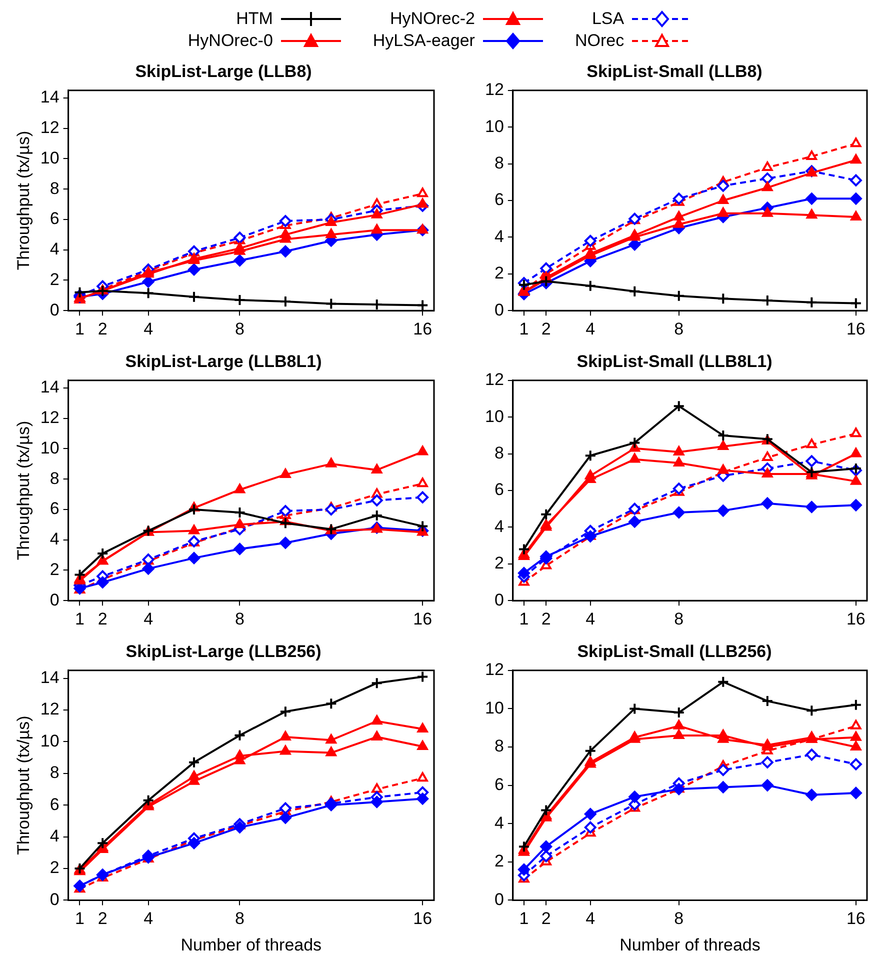 The width and height of the screenshot is (882, 978). Describe the element at coordinates (599, 41) in the screenshot. I see `legend-label: NOrec` at that location.